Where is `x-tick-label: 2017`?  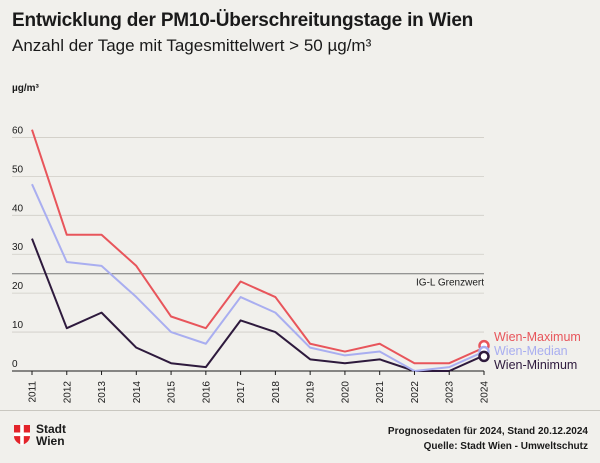
x-tick-label: 2017 is located at coordinates (241, 392).